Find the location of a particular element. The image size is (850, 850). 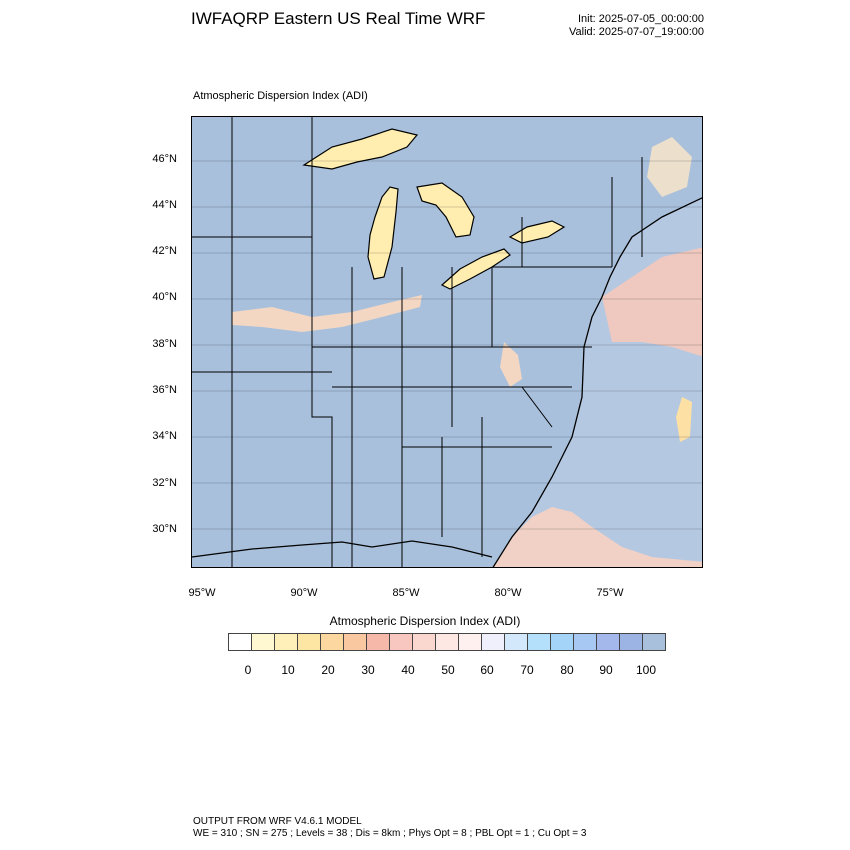

maine-low-index-patch is located at coordinates (669, 167).